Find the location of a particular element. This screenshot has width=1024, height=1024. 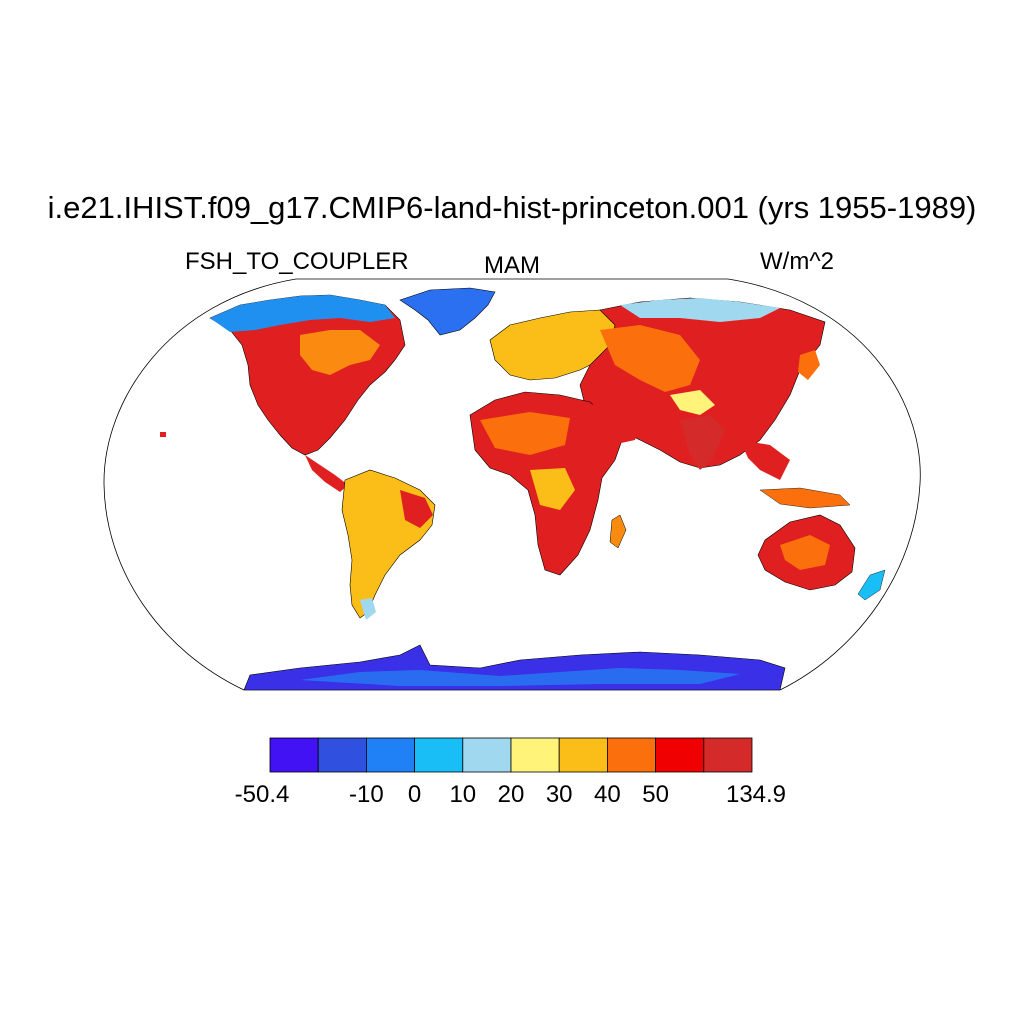

canada-north-region is located at coordinates (302, 313).